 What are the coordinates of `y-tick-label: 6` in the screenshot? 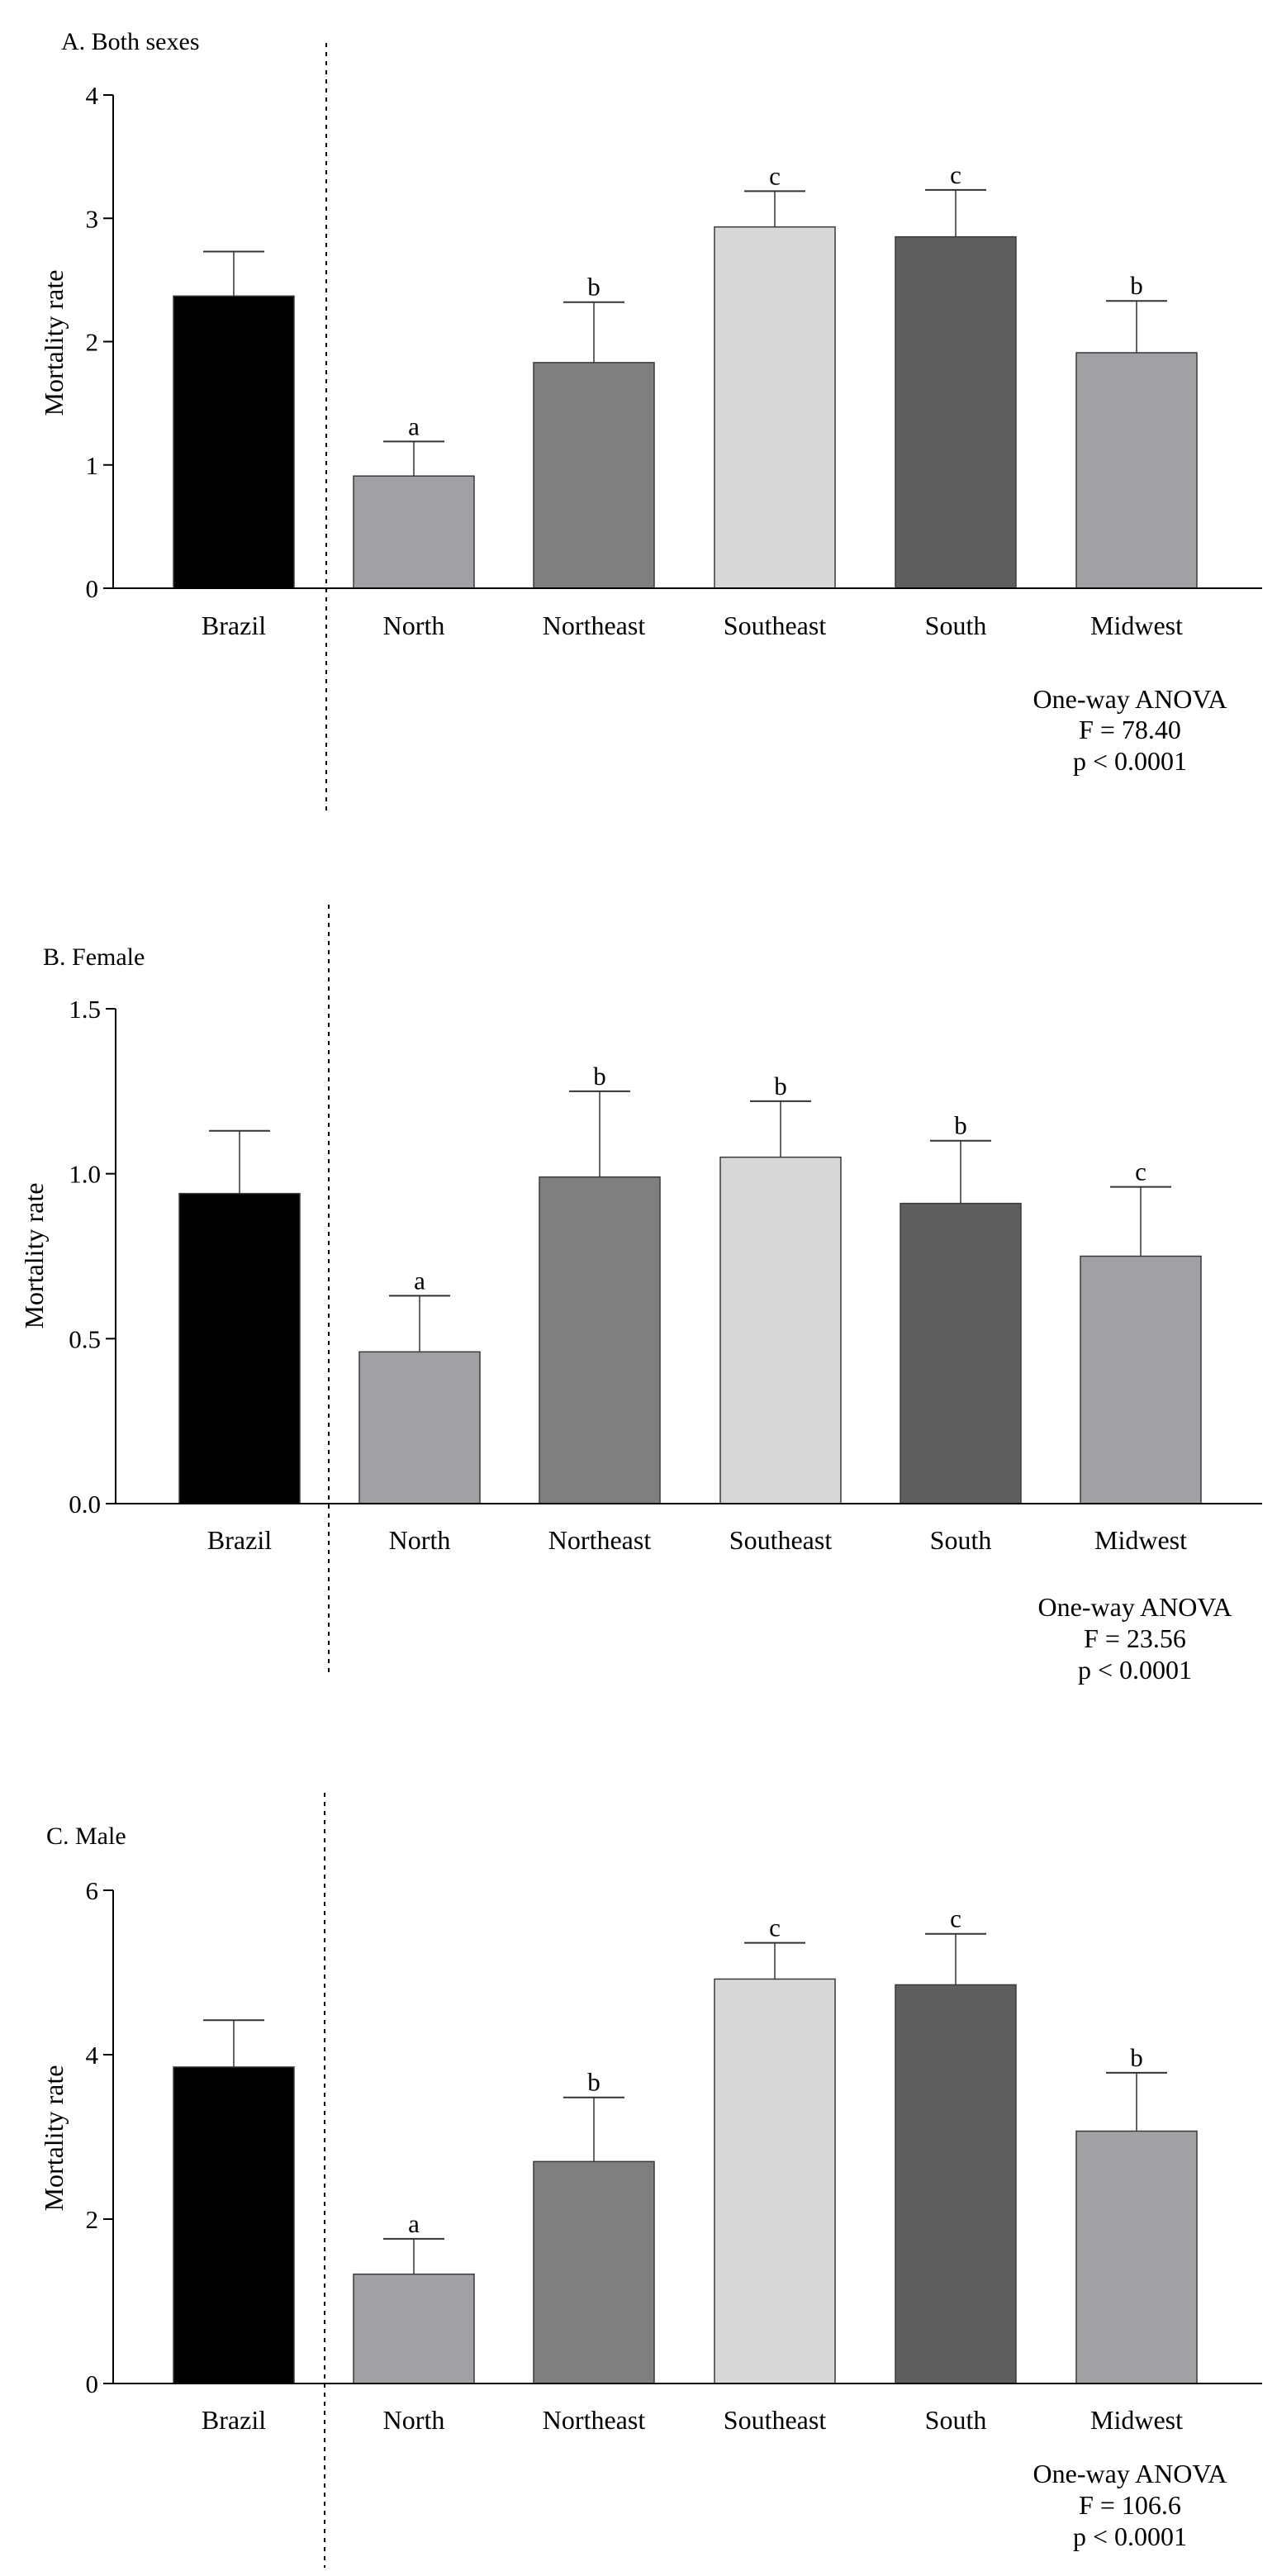 It's located at (92, 1891).